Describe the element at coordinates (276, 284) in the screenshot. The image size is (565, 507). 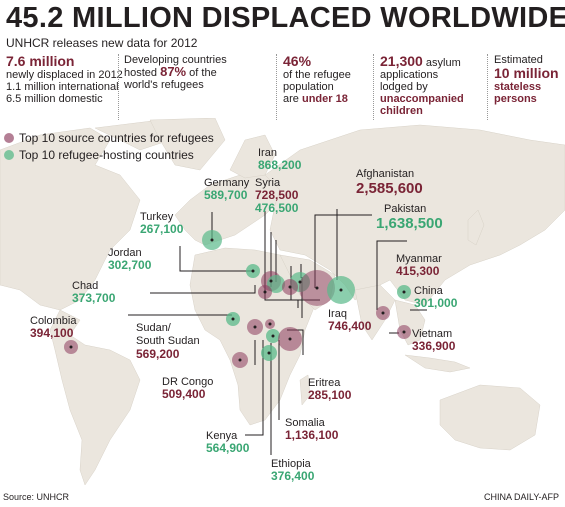
I see `bubble-host-syria` at that location.